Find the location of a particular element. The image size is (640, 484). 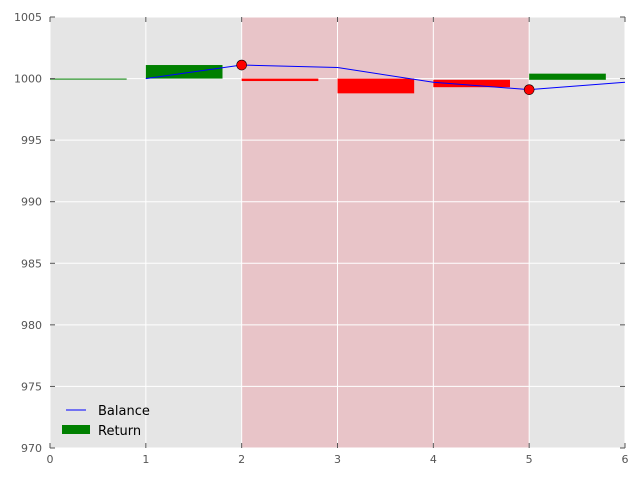

y-tick-label: 975 is located at coordinates (31, 386).